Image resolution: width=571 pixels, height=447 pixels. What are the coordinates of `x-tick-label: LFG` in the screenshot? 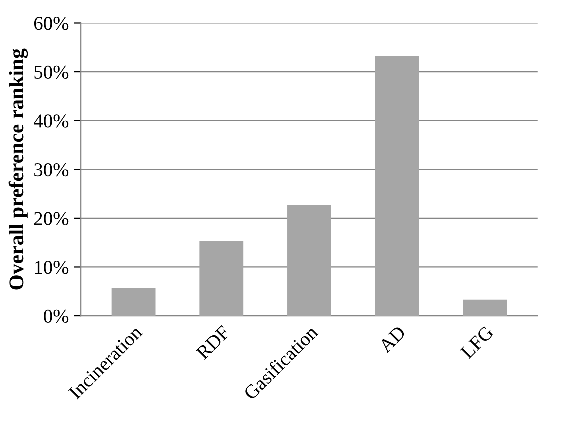 It's located at (477, 342).